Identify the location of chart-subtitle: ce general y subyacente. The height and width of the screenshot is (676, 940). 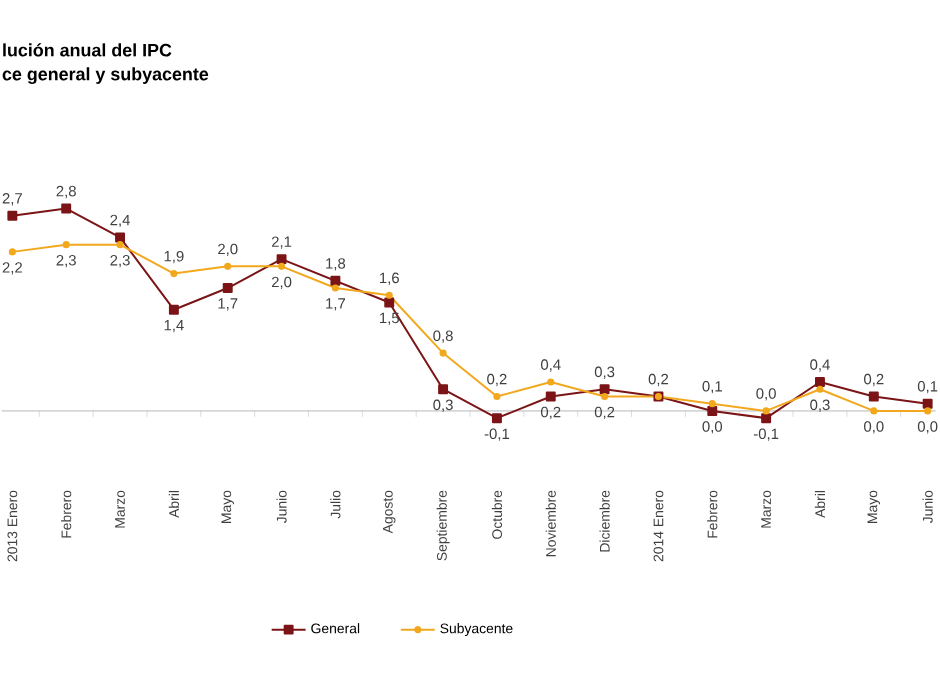
(105, 76).